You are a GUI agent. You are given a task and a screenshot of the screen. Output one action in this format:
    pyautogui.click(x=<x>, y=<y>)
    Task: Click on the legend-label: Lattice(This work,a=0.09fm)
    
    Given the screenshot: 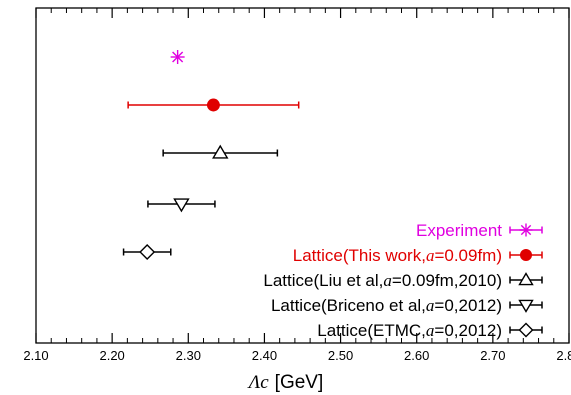 What is the action you would take?
    pyautogui.click(x=397, y=255)
    